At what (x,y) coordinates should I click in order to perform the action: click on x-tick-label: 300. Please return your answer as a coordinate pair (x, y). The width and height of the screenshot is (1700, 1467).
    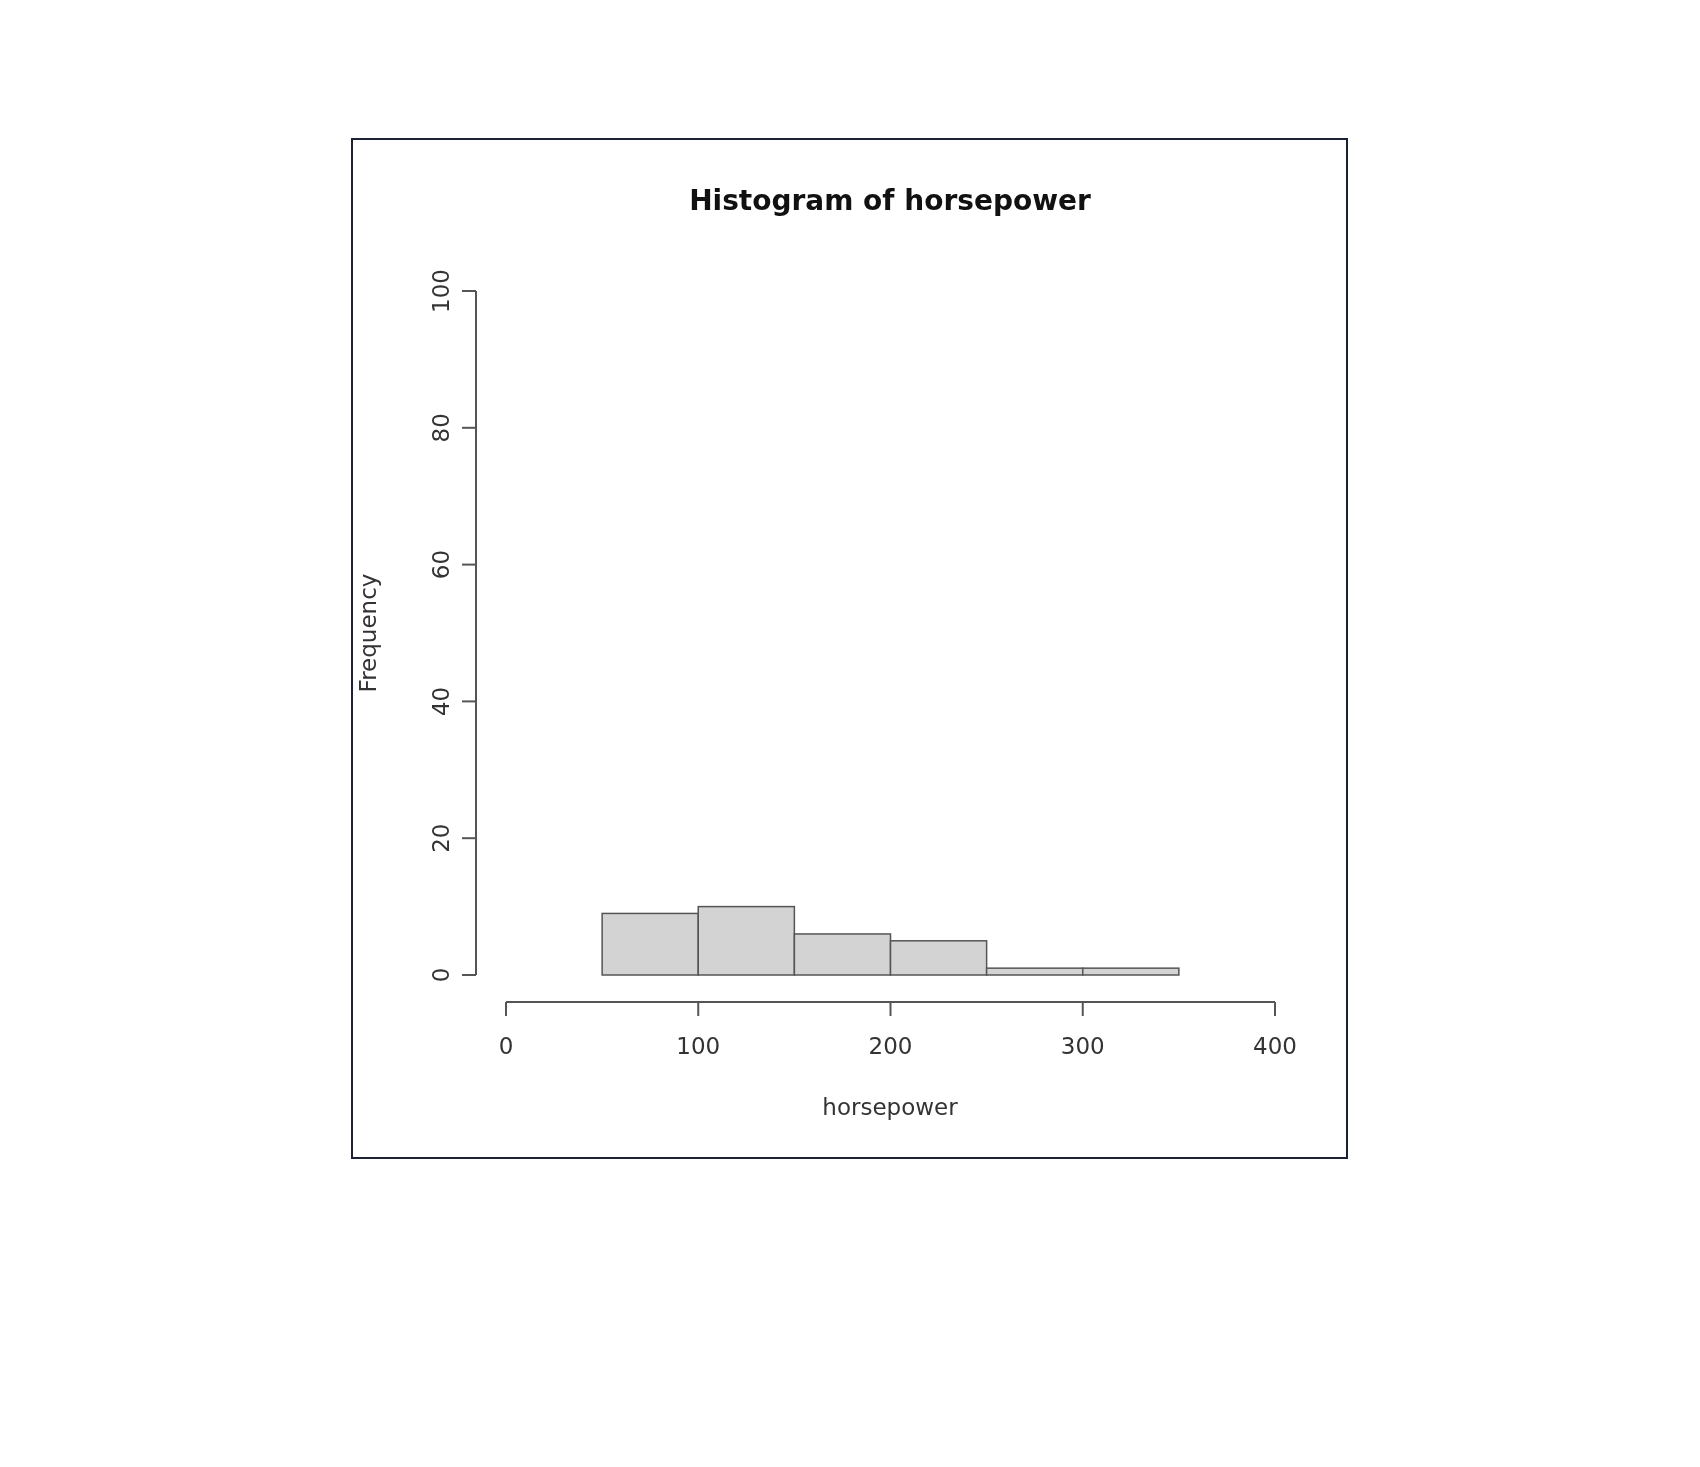
    Looking at the image, I should click on (1082, 1045).